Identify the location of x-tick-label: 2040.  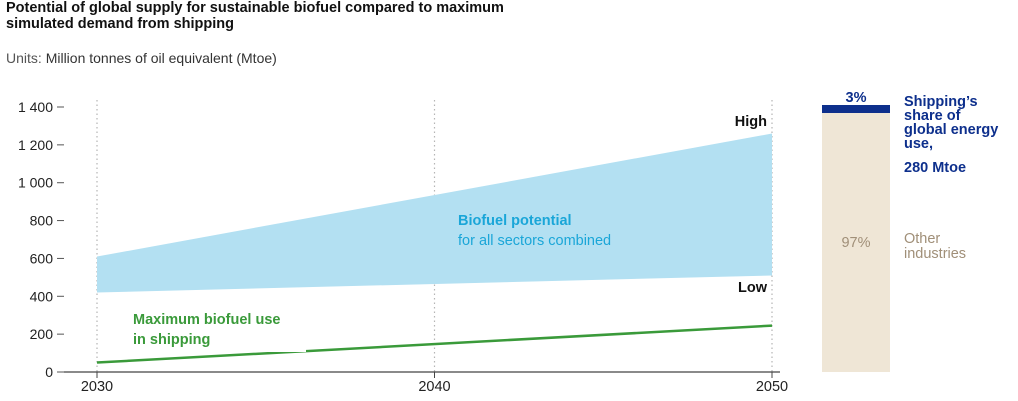
(434, 387).